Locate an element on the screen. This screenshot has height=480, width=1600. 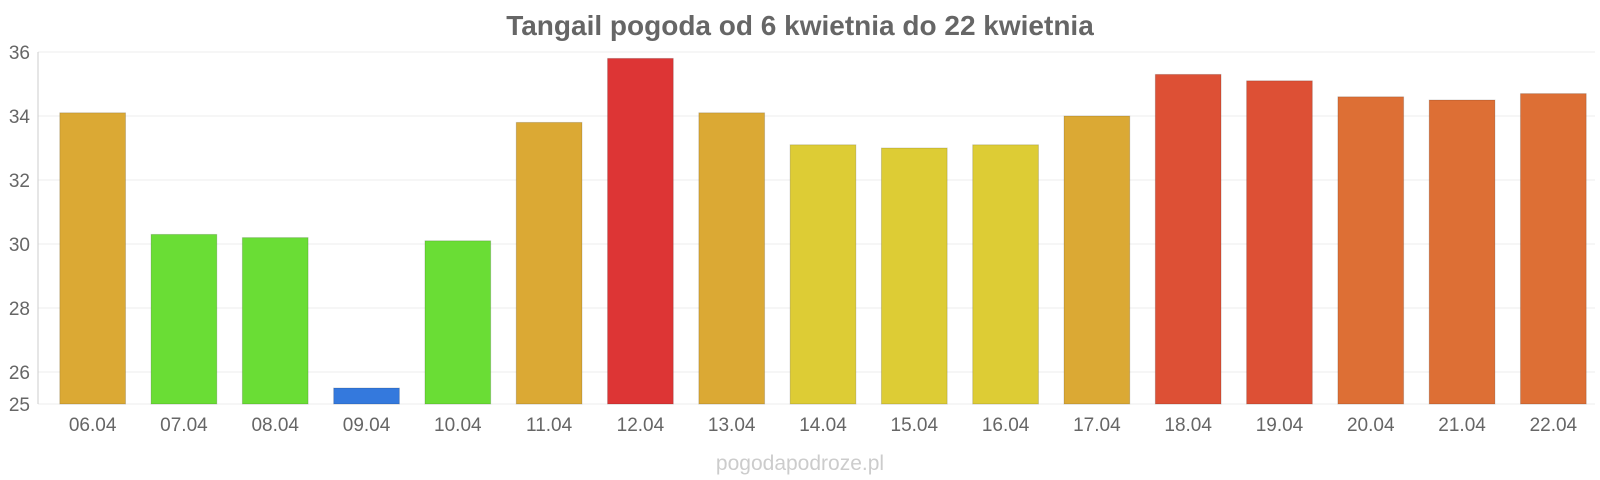
y-tick-label: 30 is located at coordinates (19, 245).